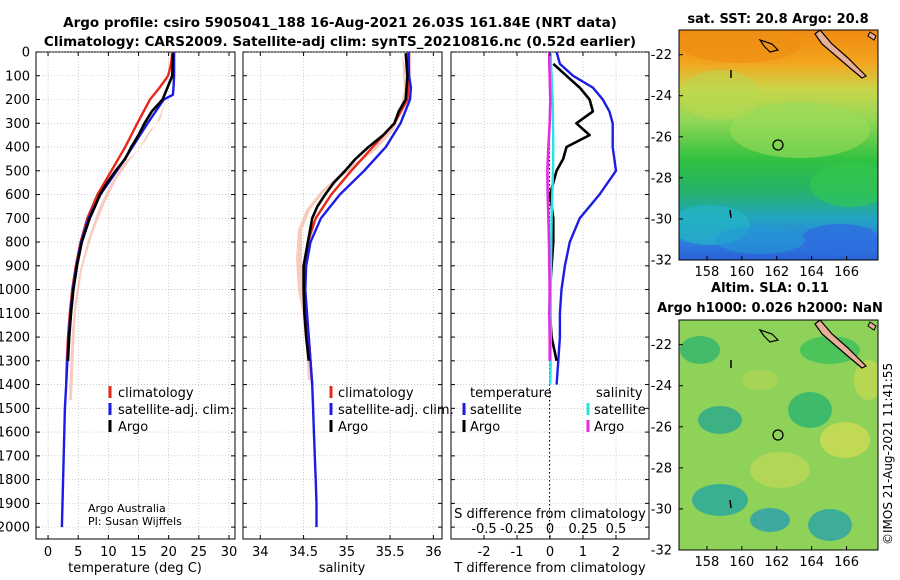 This screenshot has width=900, height=580. Describe the element at coordinates (583, 552) in the screenshot. I see `x-tick-label: 1` at that location.